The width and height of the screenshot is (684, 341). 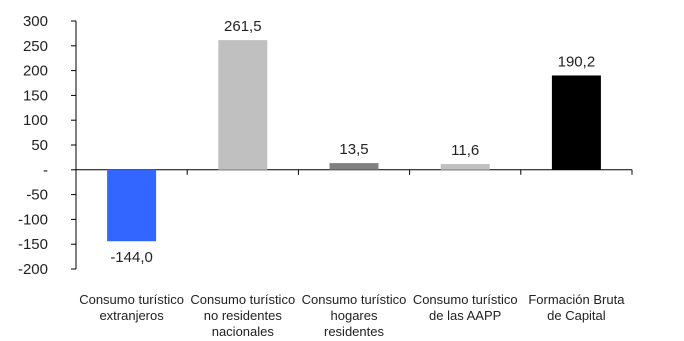 I want to click on y-tick-label: 50, so click(x=39, y=145).